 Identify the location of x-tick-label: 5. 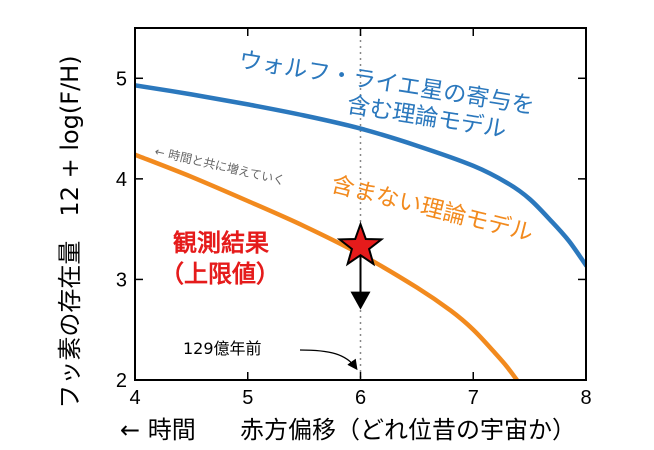
(247, 398).